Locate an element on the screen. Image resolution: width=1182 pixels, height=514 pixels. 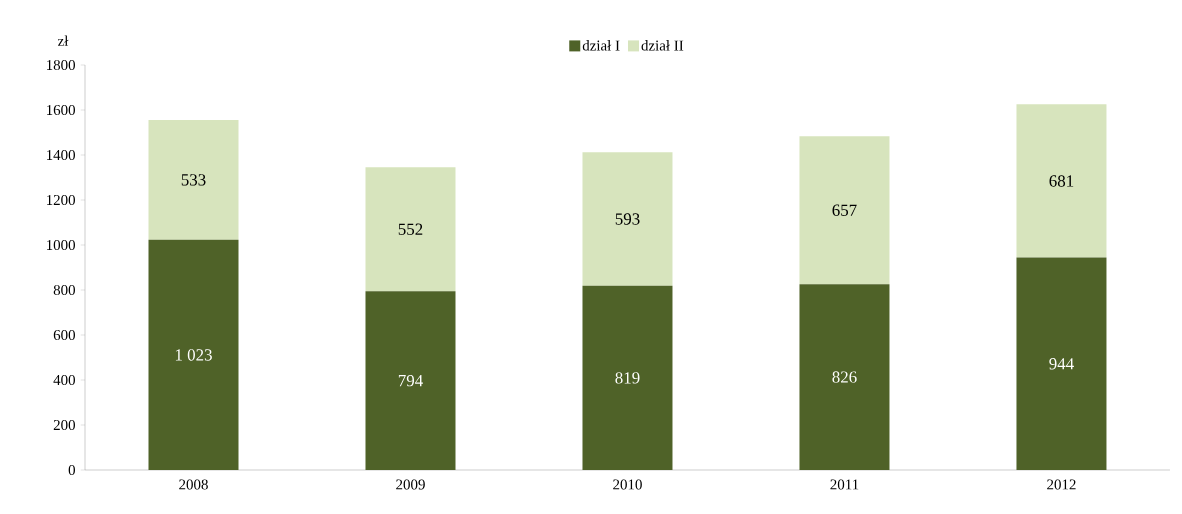
data-label: 657 is located at coordinates (844, 210).